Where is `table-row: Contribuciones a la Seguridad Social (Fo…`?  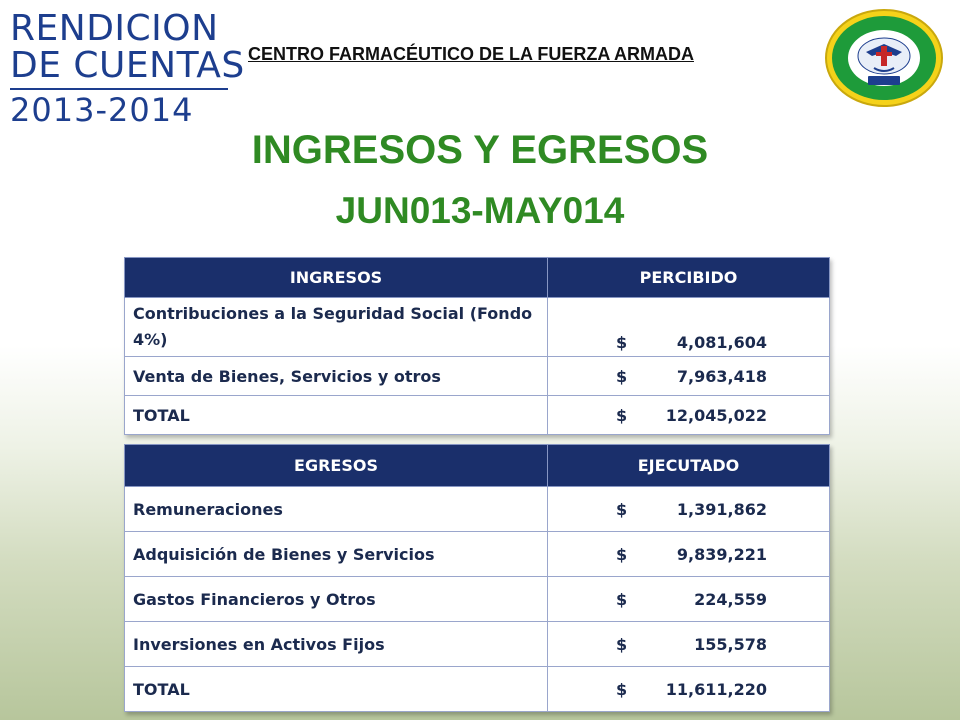 table-row: Contribuciones a la Seguridad Social (Fo… is located at coordinates (477, 327).